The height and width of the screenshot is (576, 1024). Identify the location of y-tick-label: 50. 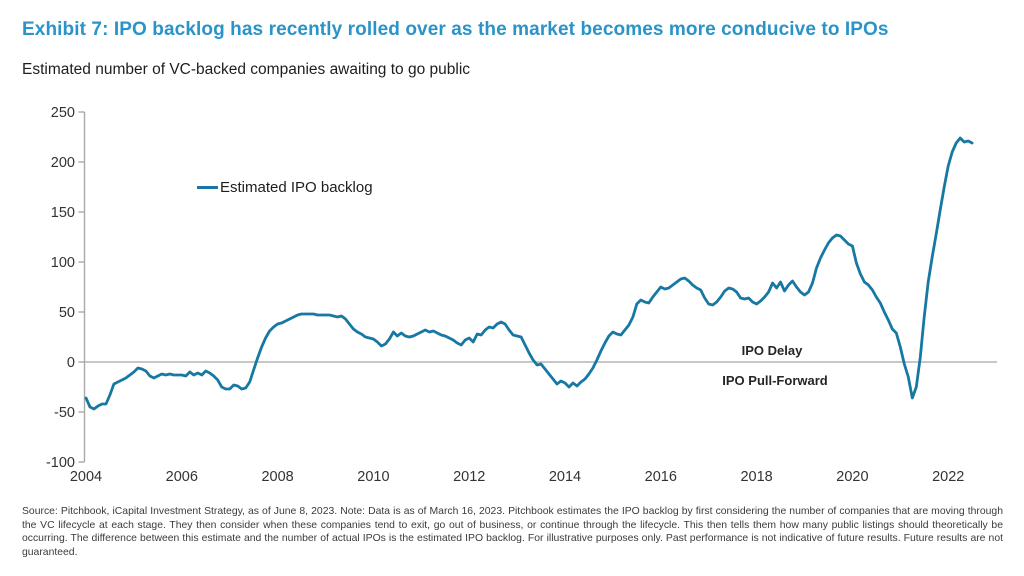
(67, 313).